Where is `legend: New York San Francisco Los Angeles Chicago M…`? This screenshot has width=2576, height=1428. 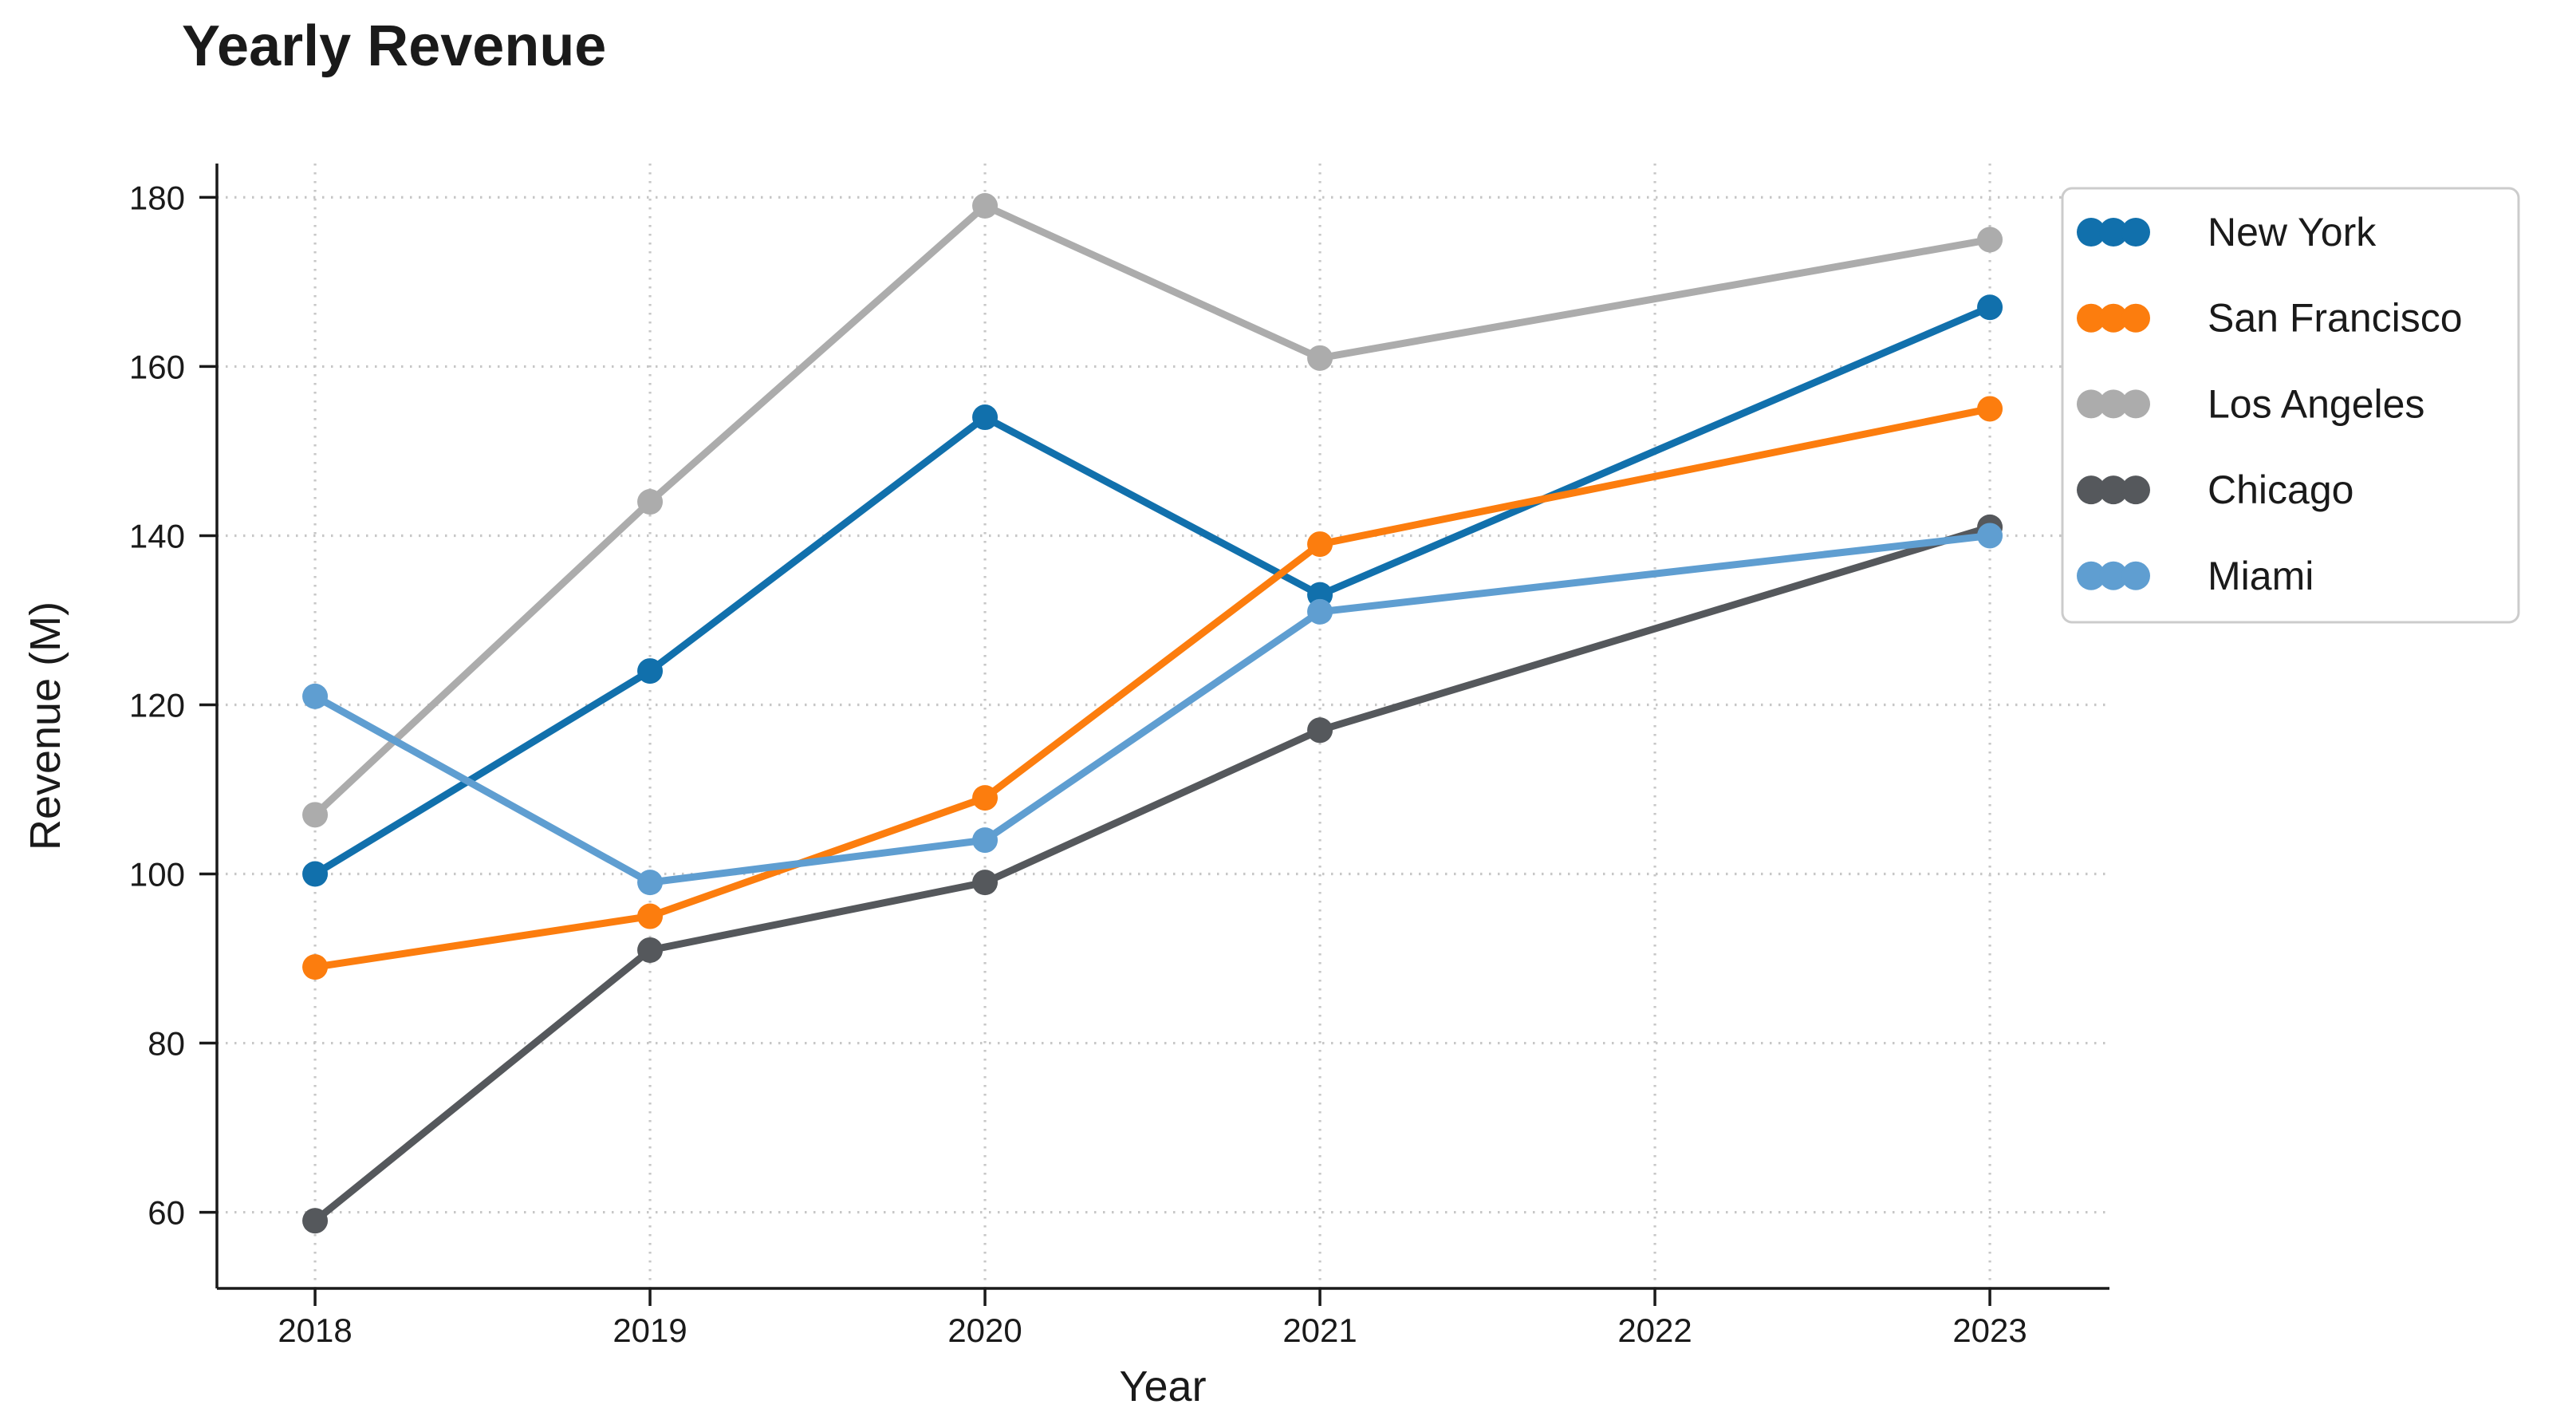
legend: New York San Francisco Los Angeles Chicago M… is located at coordinates (2290, 405).